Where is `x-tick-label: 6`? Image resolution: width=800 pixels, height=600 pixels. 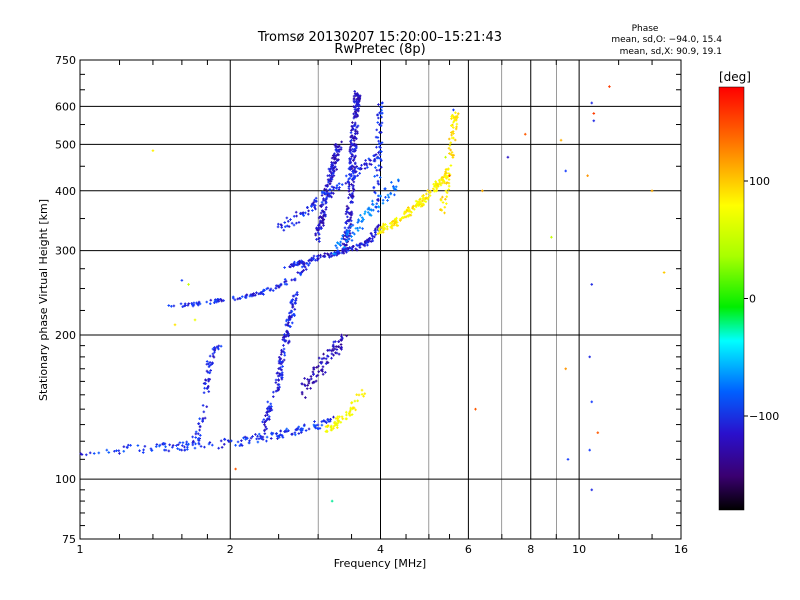 x-tick-label: 6 is located at coordinates (468, 549).